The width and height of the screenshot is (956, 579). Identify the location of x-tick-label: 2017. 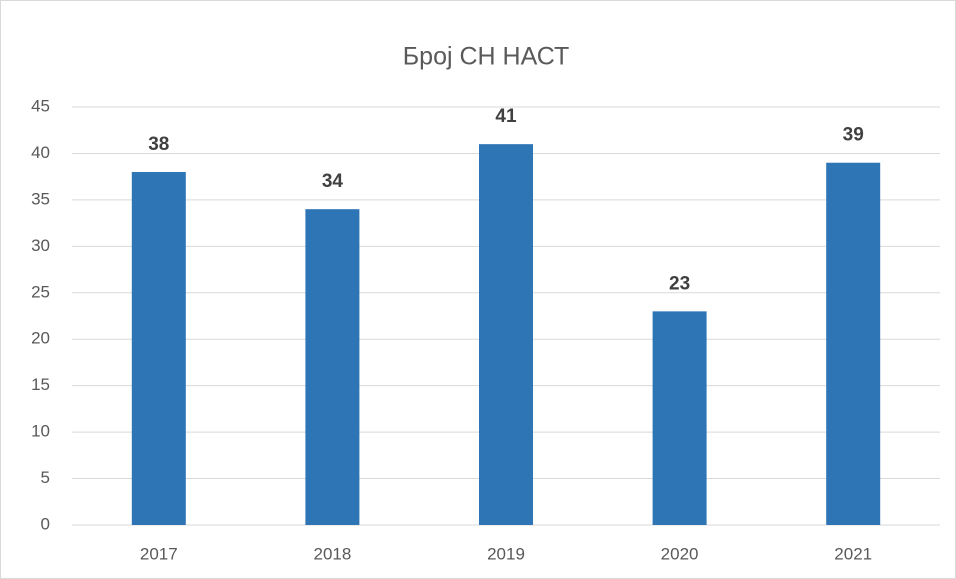
(159, 553).